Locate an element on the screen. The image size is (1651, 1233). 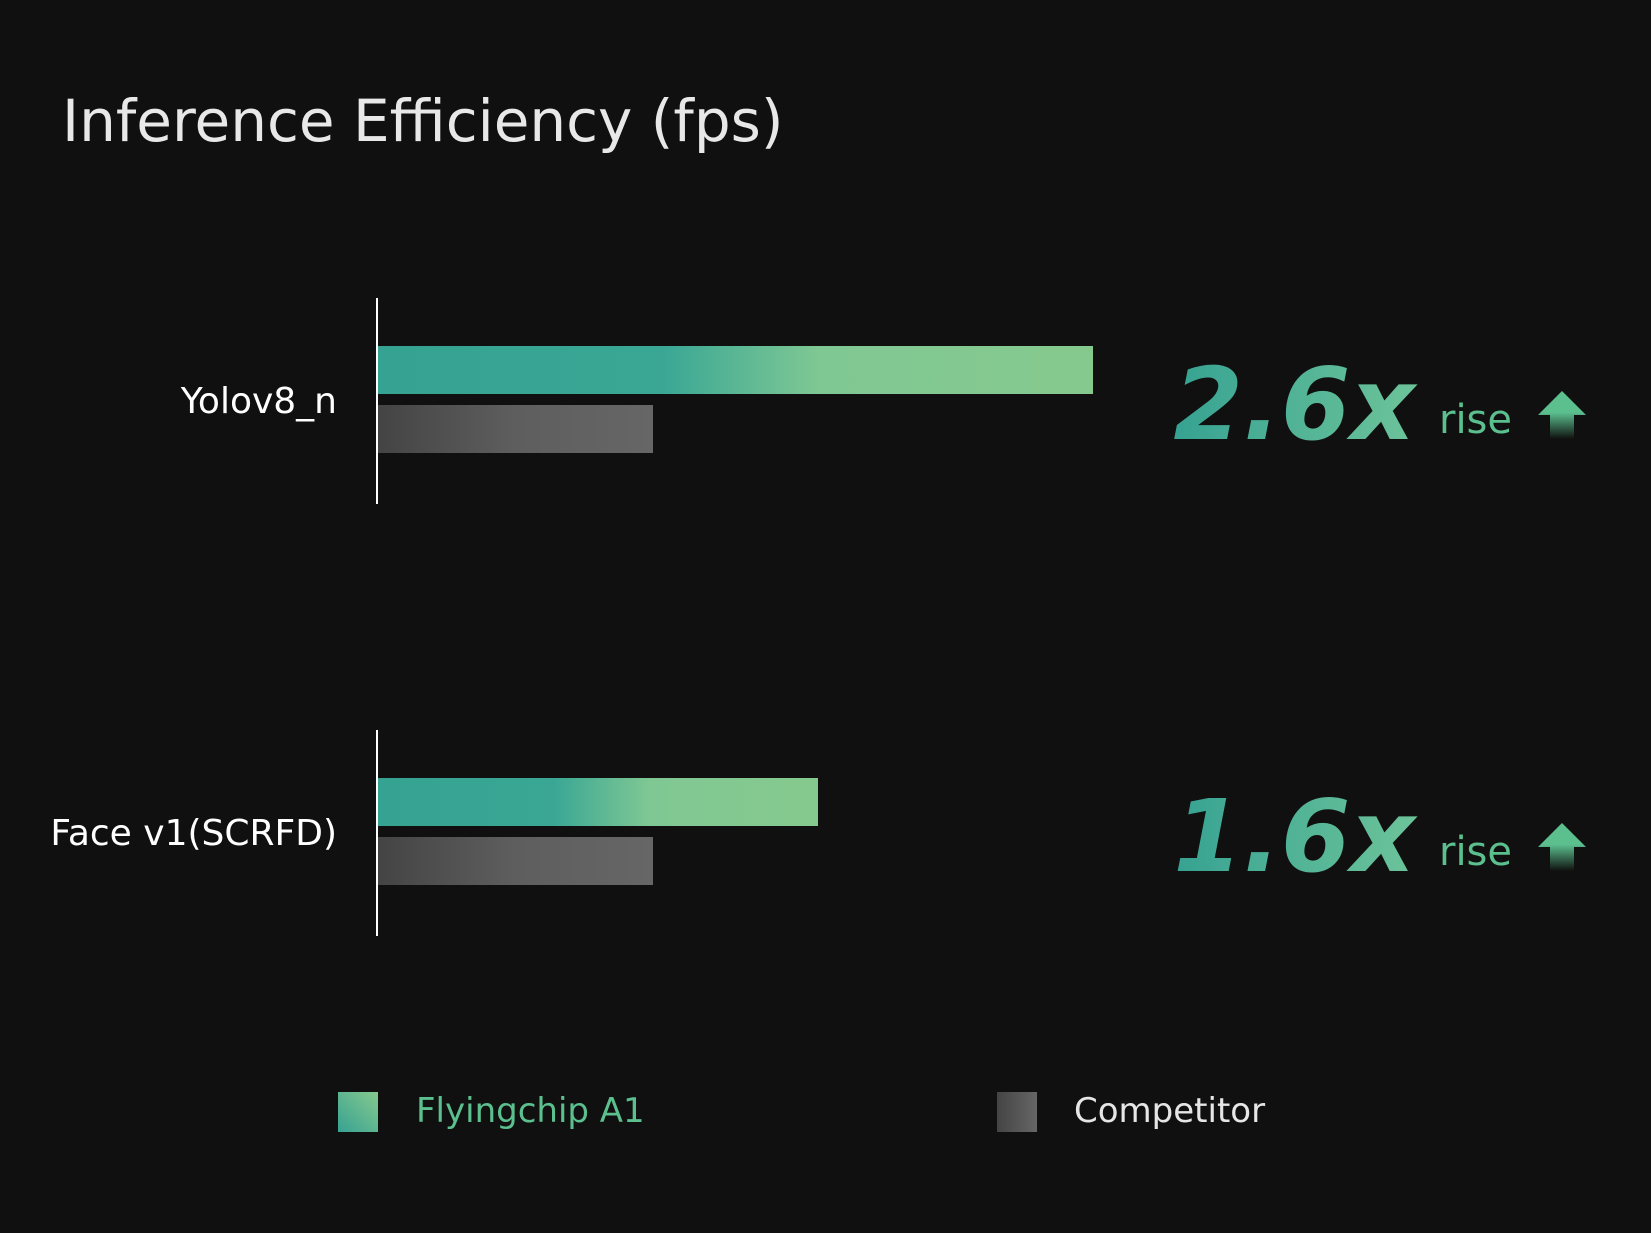
category-label-cat-0: Yolov8_n is located at coordinates (258, 401).